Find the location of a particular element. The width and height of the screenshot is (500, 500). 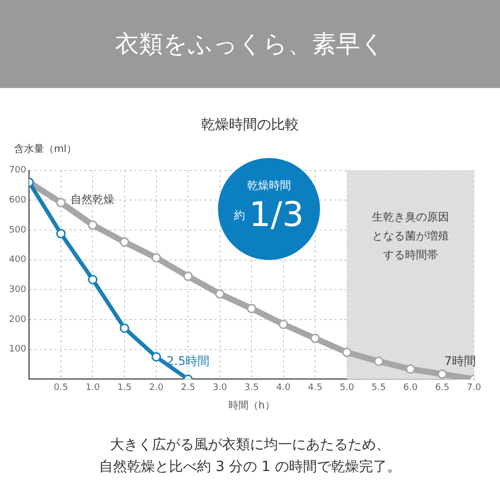

x-tick-label: 4.5 is located at coordinates (315, 387).